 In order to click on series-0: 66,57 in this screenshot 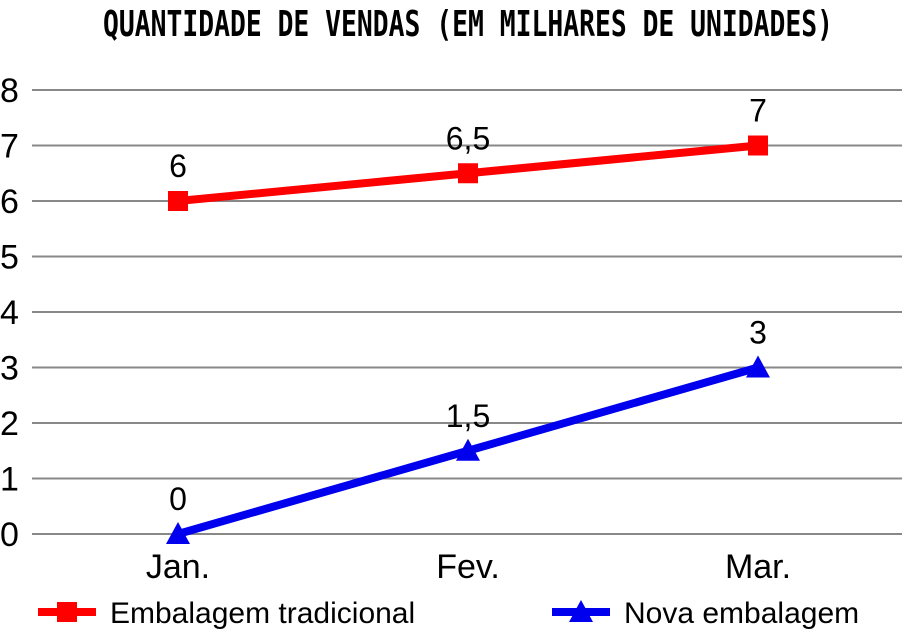, I will do `click(468, 152)`.